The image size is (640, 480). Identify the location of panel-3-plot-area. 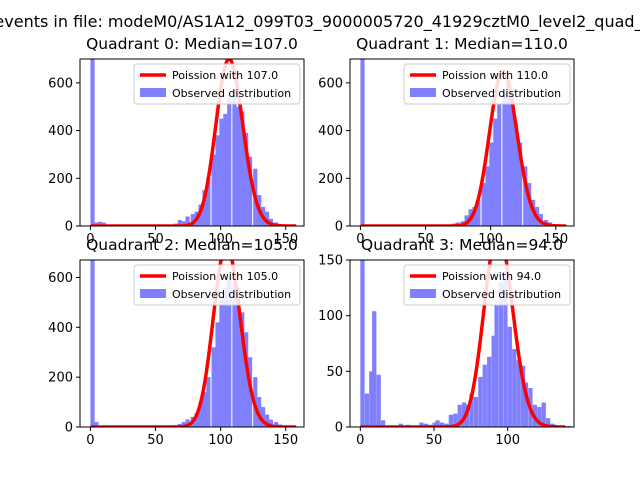
(465, 343).